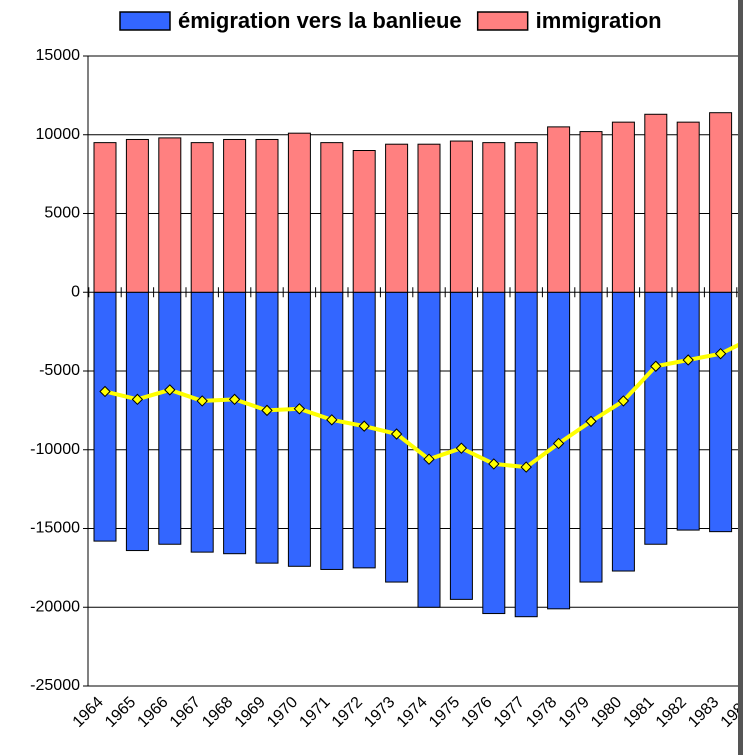 Image resolution: width=743 pixels, height=755 pixels. Describe the element at coordinates (282, 712) in the screenshot. I see `x-tick-label: 1970` at that location.